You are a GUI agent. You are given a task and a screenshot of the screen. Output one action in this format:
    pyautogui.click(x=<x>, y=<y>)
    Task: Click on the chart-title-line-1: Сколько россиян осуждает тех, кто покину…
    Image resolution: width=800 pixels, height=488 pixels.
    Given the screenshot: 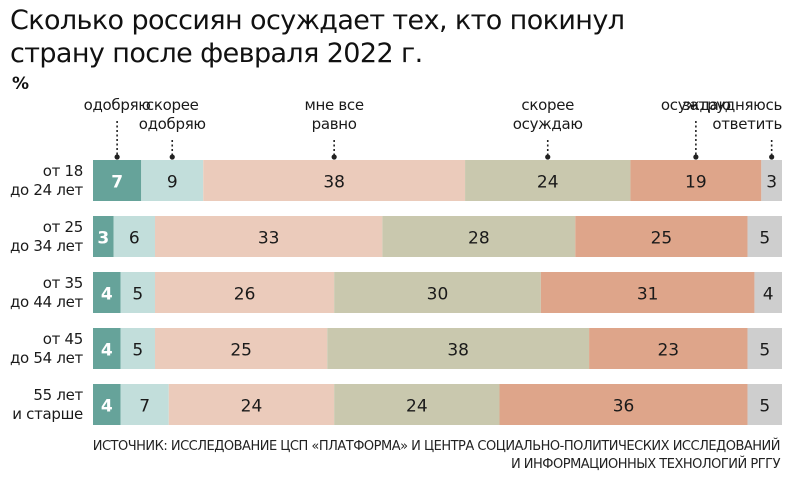 What is the action you would take?
    pyautogui.click(x=317, y=20)
    